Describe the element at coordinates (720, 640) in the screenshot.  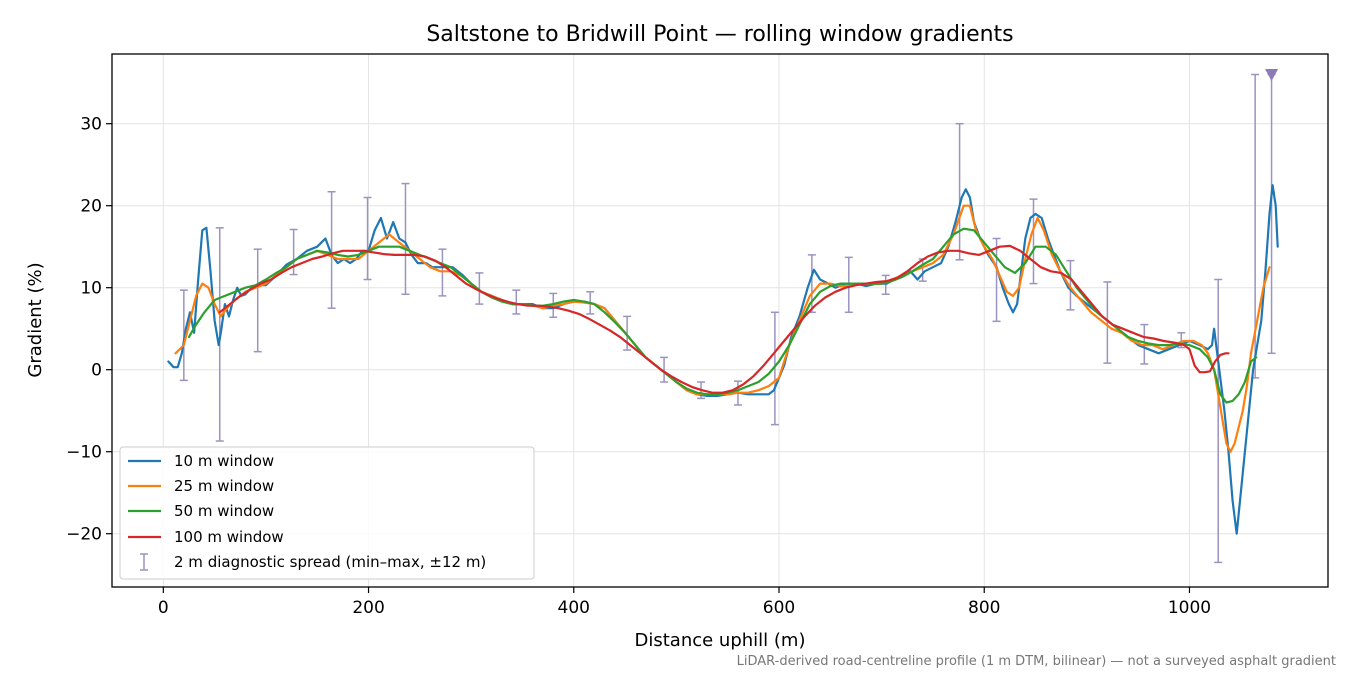
I see `x-axis-label: Distance uphill (m)` at that location.